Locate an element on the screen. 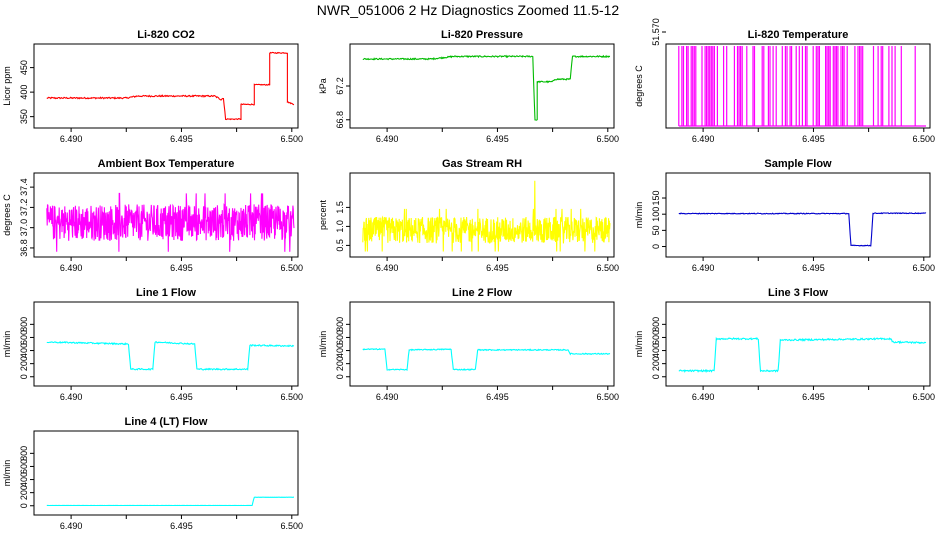 The height and width of the screenshot is (540, 936). panel-title: Line 2 Flow is located at coordinates (482, 293).